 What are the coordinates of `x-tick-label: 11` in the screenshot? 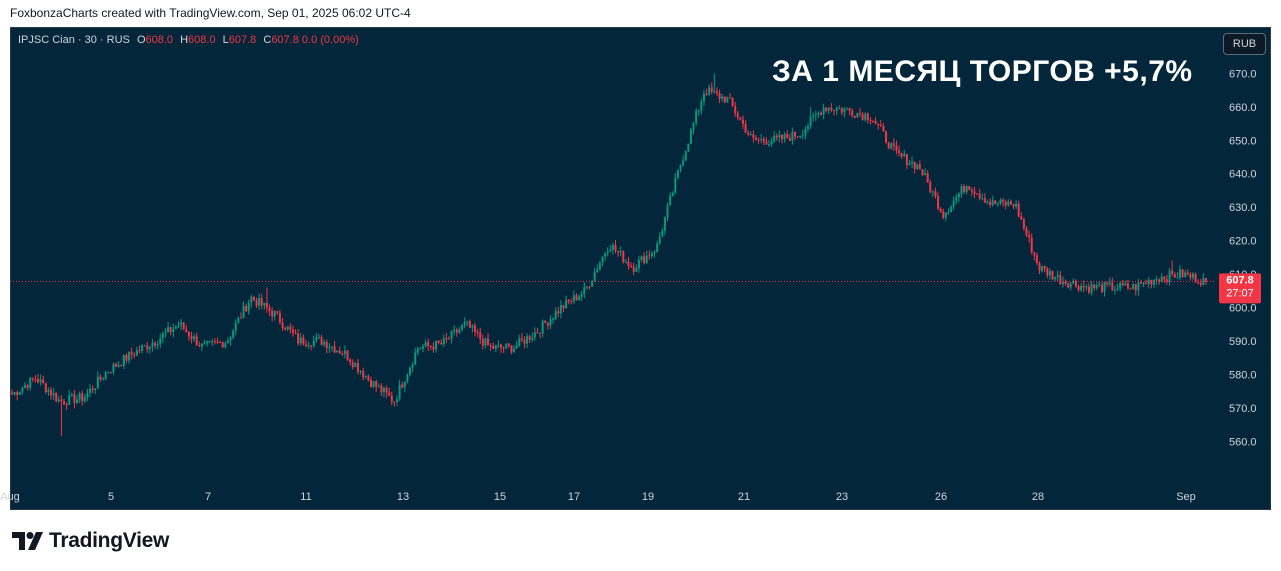 It's located at (305, 497).